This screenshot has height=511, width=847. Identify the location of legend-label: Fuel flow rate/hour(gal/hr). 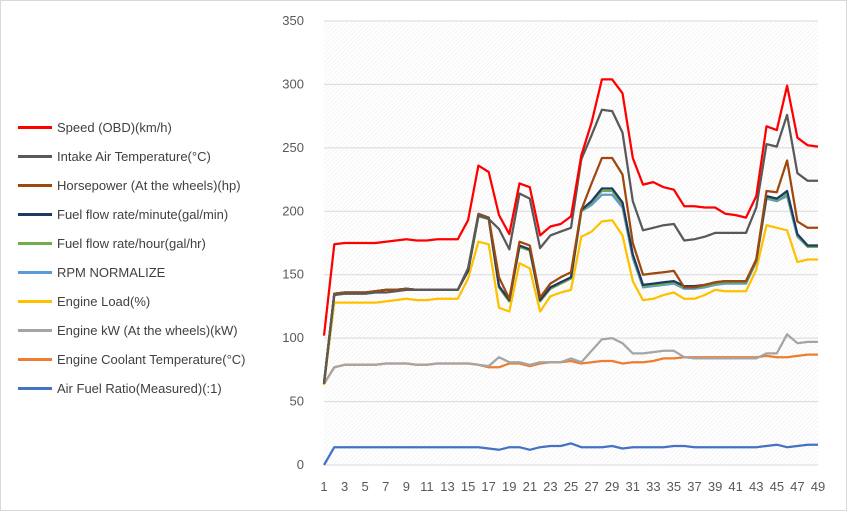
(131, 243).